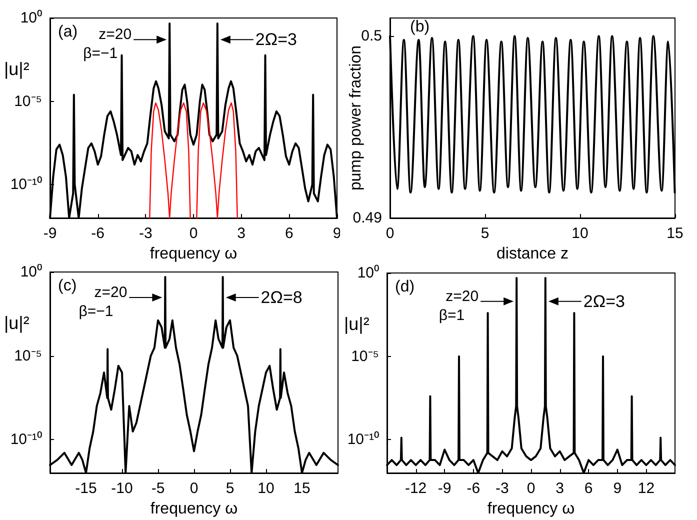  I want to click on x-tick-label: 9, so click(617, 488).